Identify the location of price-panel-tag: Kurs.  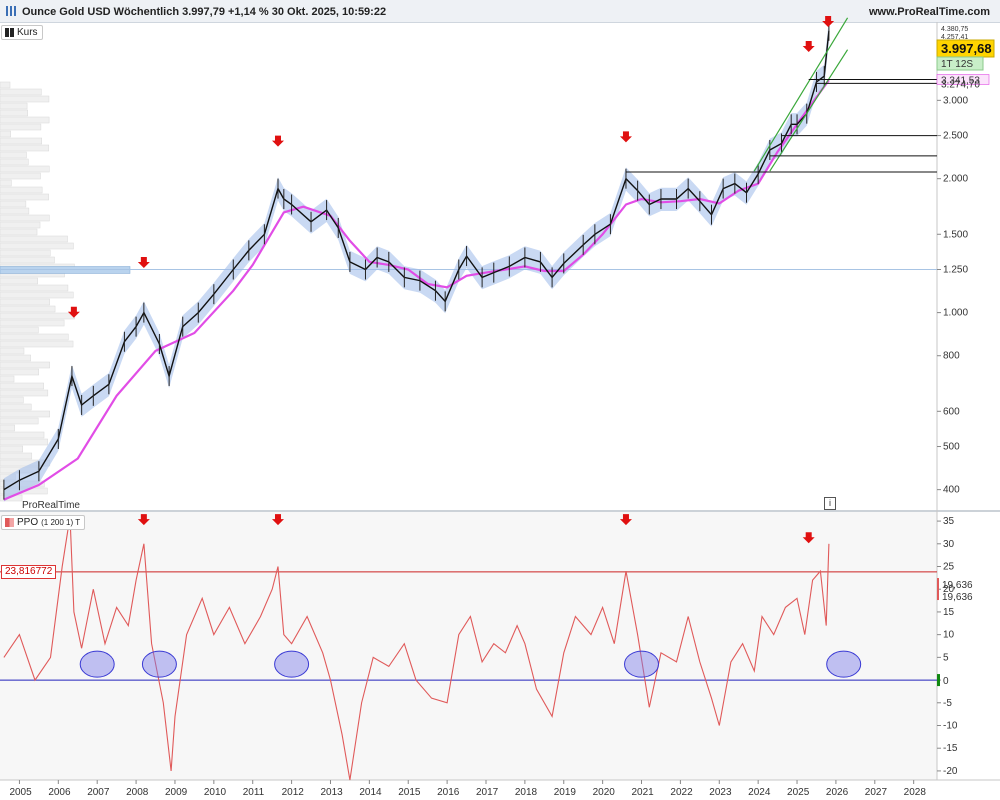
(22, 32).